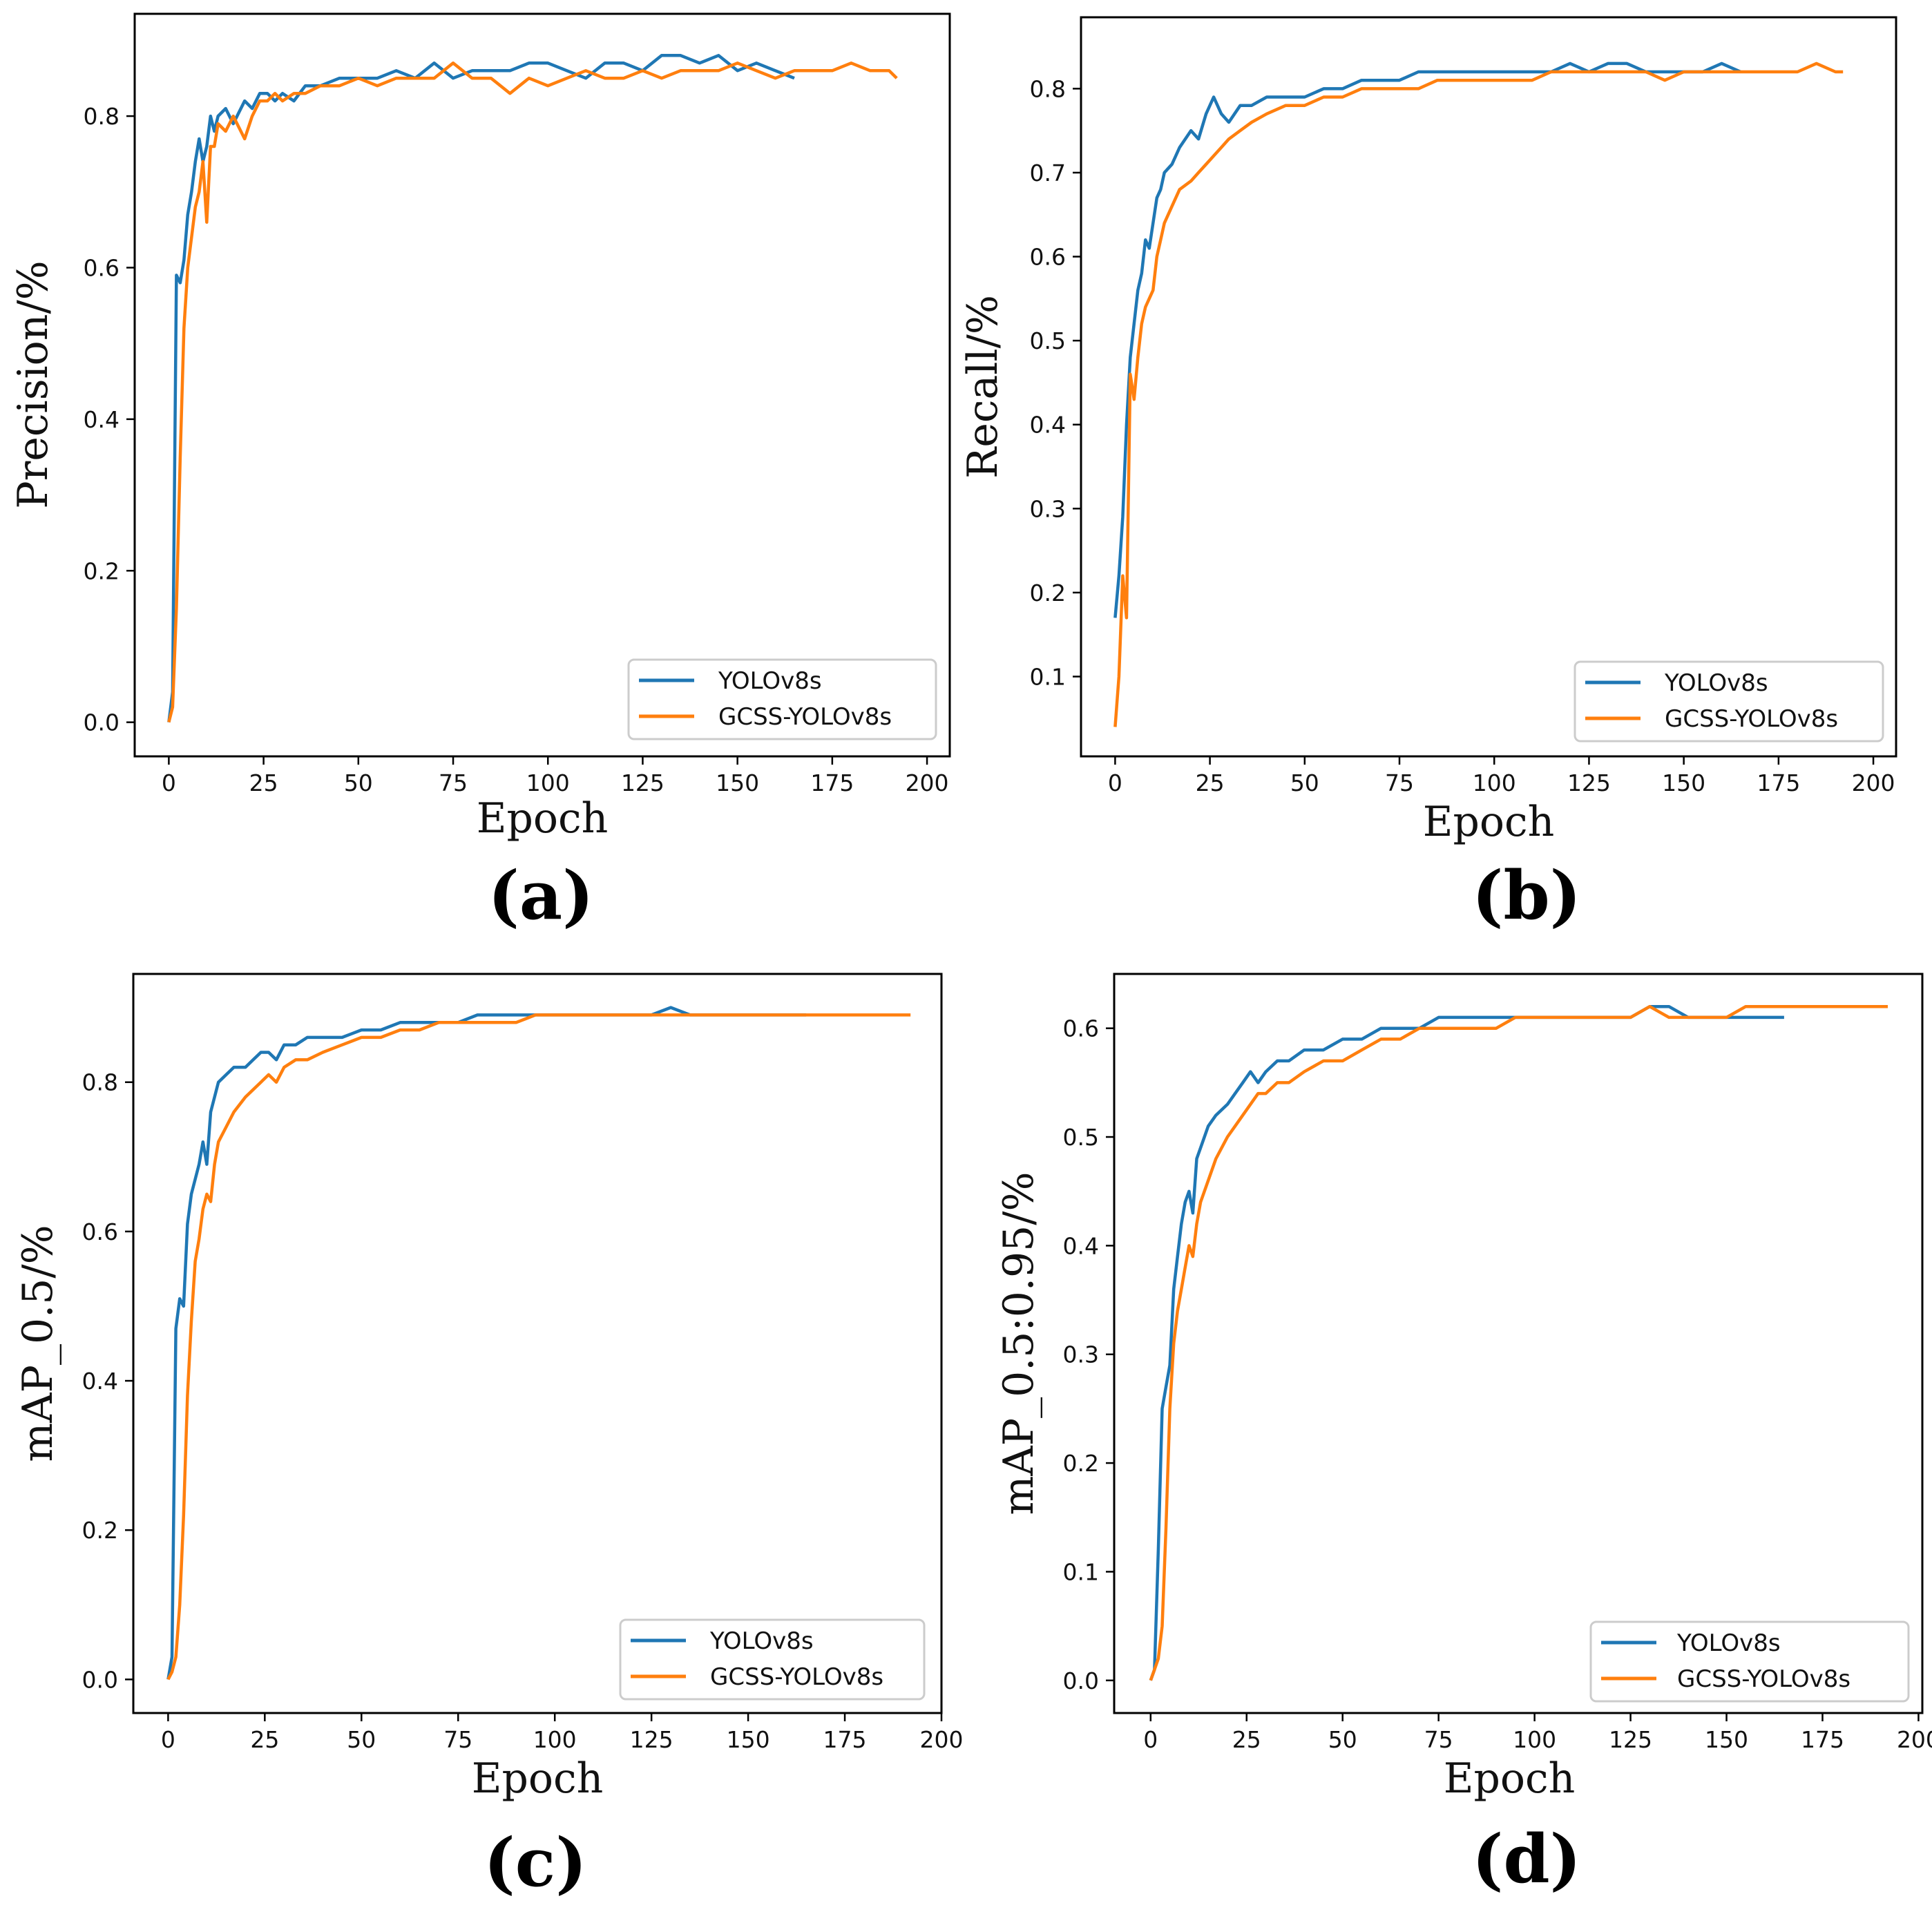  I want to click on x-tick-label-a-75: 75, so click(454, 782).